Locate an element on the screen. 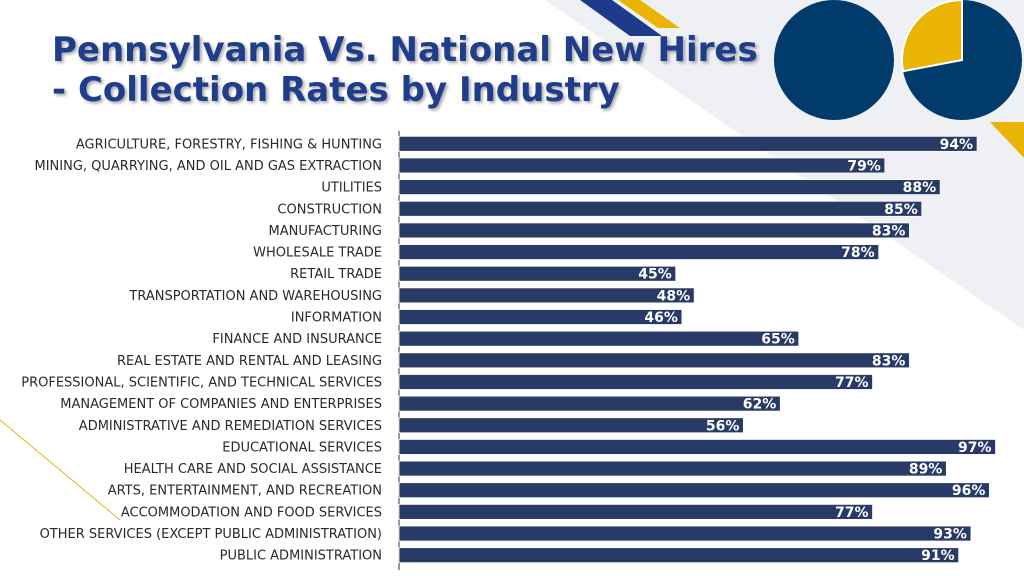 The image size is (1024, 576). category-label: TRANSPORTATION AND WAREHOUSING is located at coordinates (255, 296).